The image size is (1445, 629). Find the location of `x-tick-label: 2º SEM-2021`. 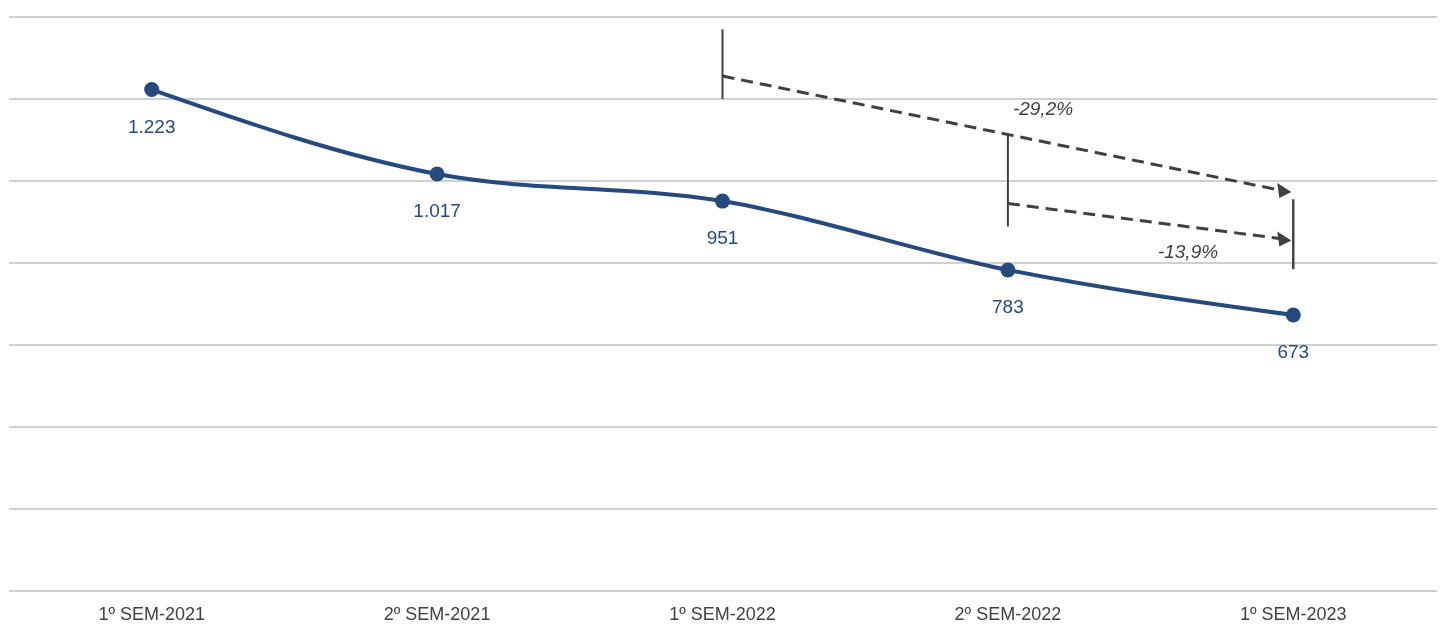

x-tick-label: 2º SEM-2021 is located at coordinates (437, 614).